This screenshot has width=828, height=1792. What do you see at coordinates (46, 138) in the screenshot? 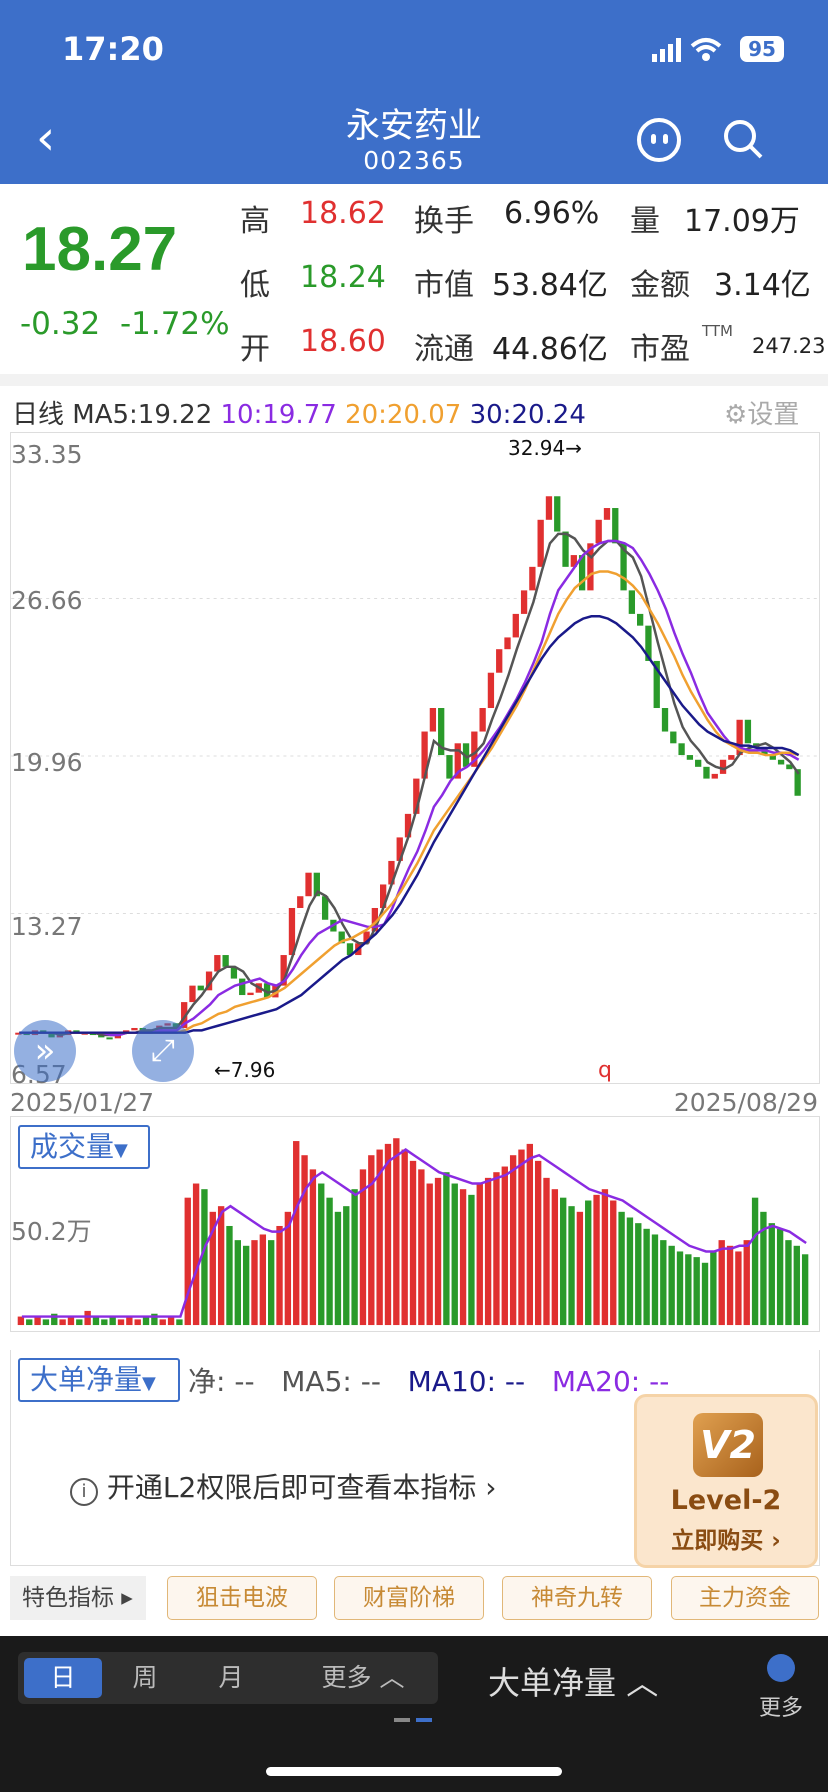
I see `back-button: ‹` at bounding box center [46, 138].